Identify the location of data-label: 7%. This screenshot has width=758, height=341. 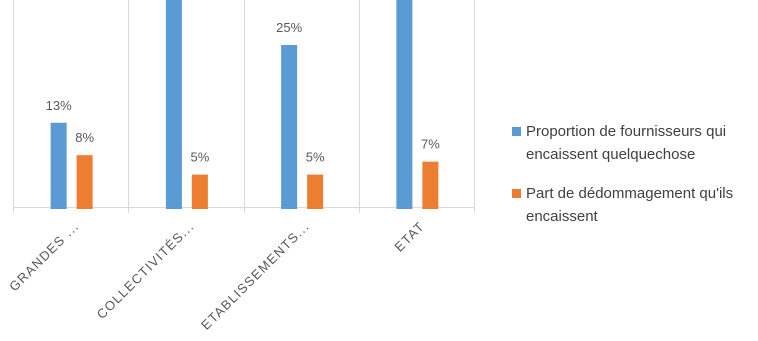
(430, 144).